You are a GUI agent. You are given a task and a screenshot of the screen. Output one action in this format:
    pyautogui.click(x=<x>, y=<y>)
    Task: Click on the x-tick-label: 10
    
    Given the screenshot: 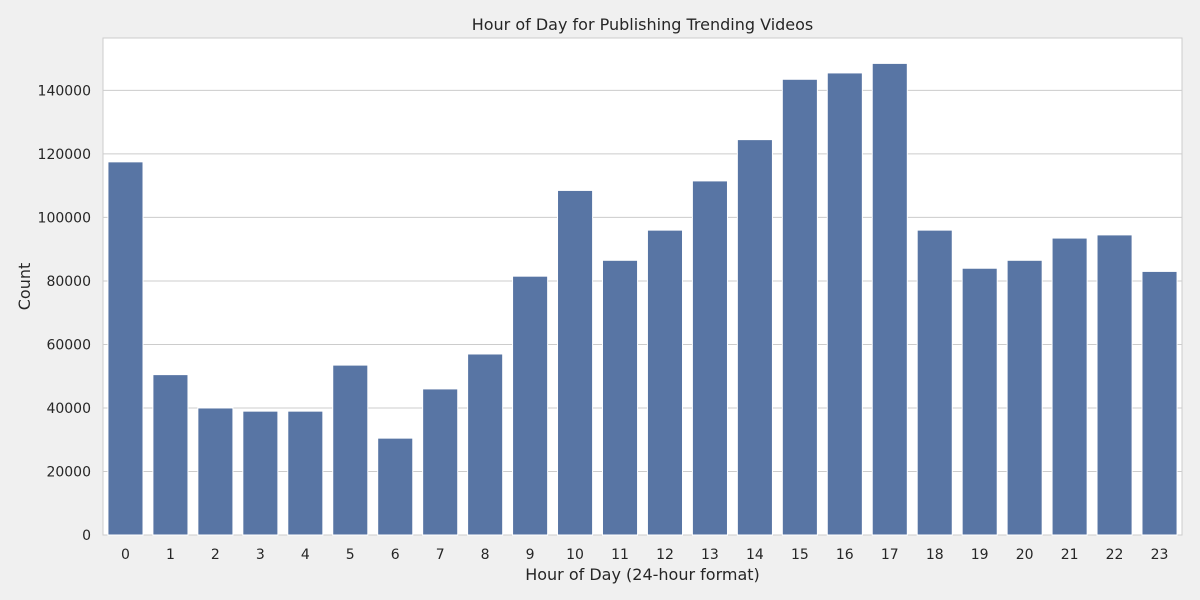 What is the action you would take?
    pyautogui.click(x=575, y=555)
    